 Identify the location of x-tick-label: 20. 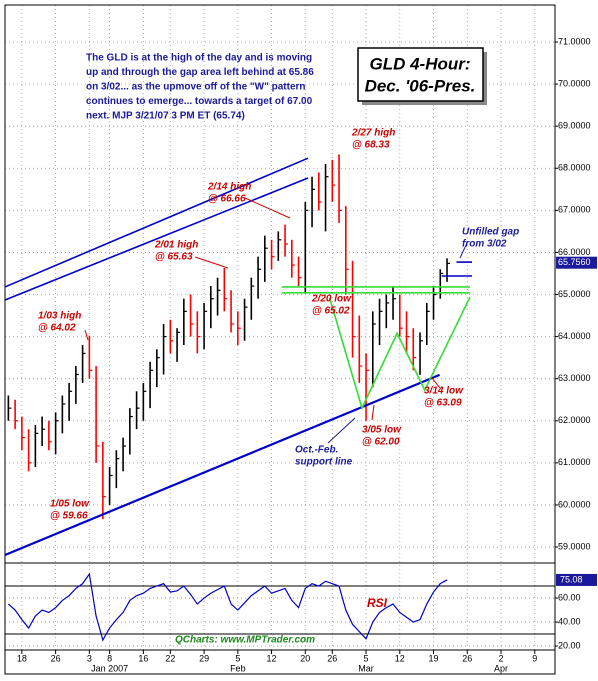
(305, 658).